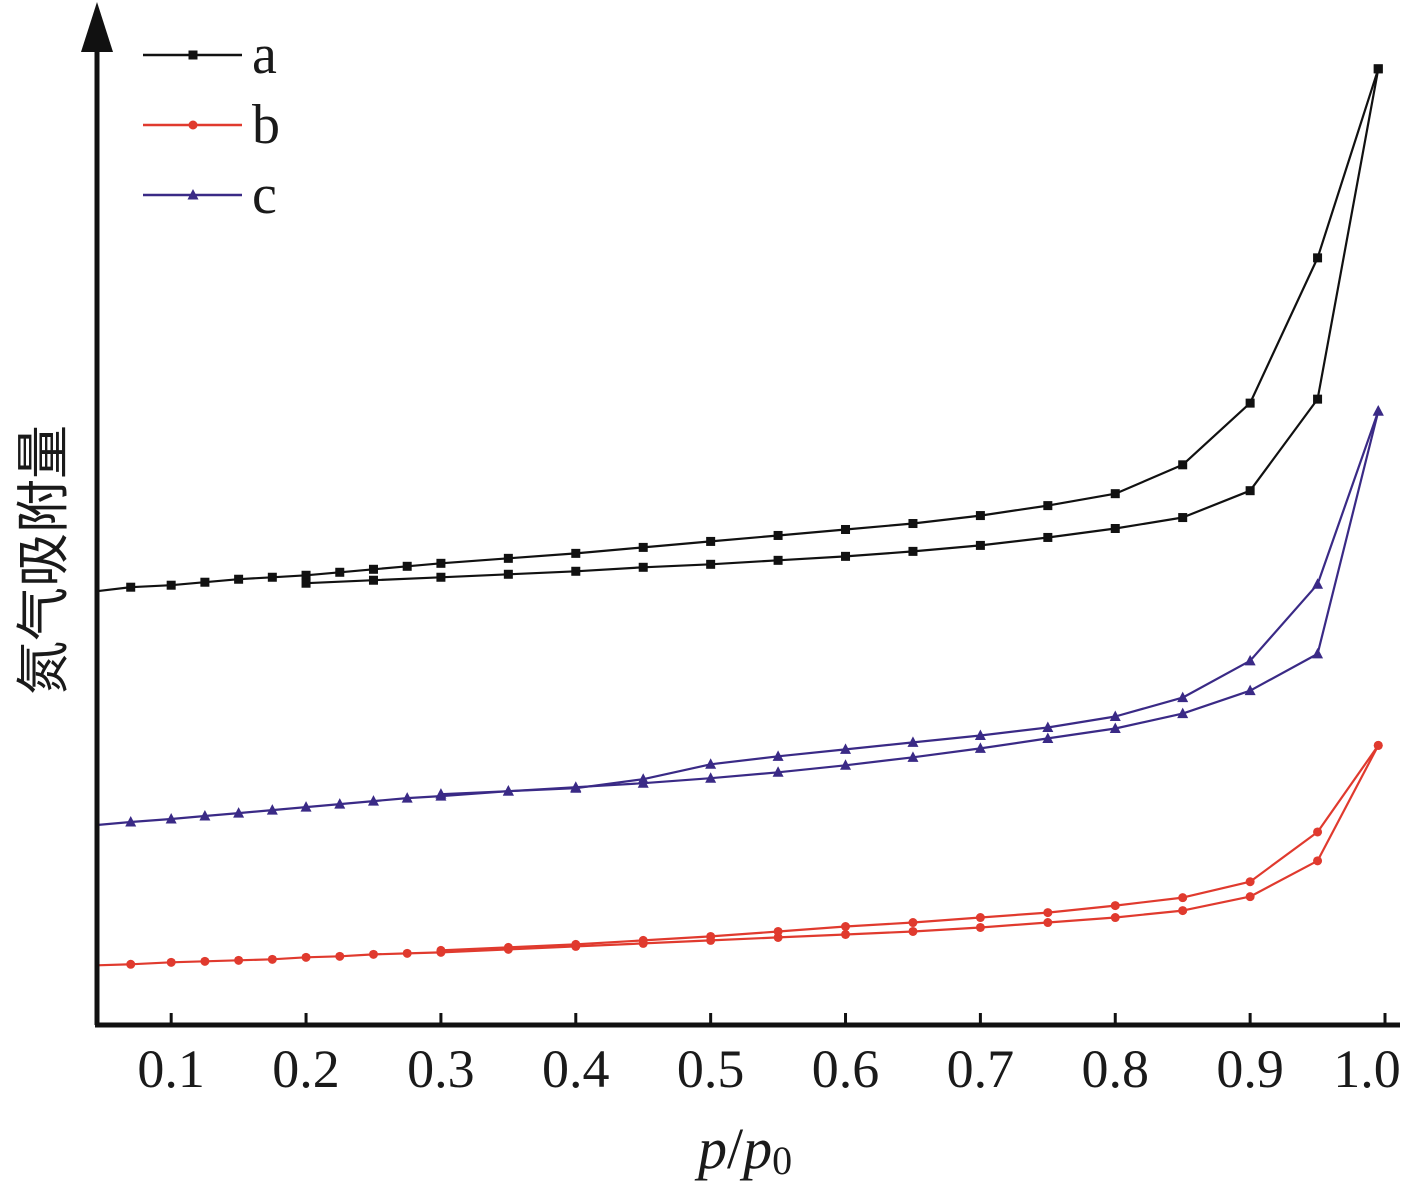 This screenshot has height=1181, width=1417. What do you see at coordinates (264, 55) in the screenshot?
I see `legend-label: a` at bounding box center [264, 55].